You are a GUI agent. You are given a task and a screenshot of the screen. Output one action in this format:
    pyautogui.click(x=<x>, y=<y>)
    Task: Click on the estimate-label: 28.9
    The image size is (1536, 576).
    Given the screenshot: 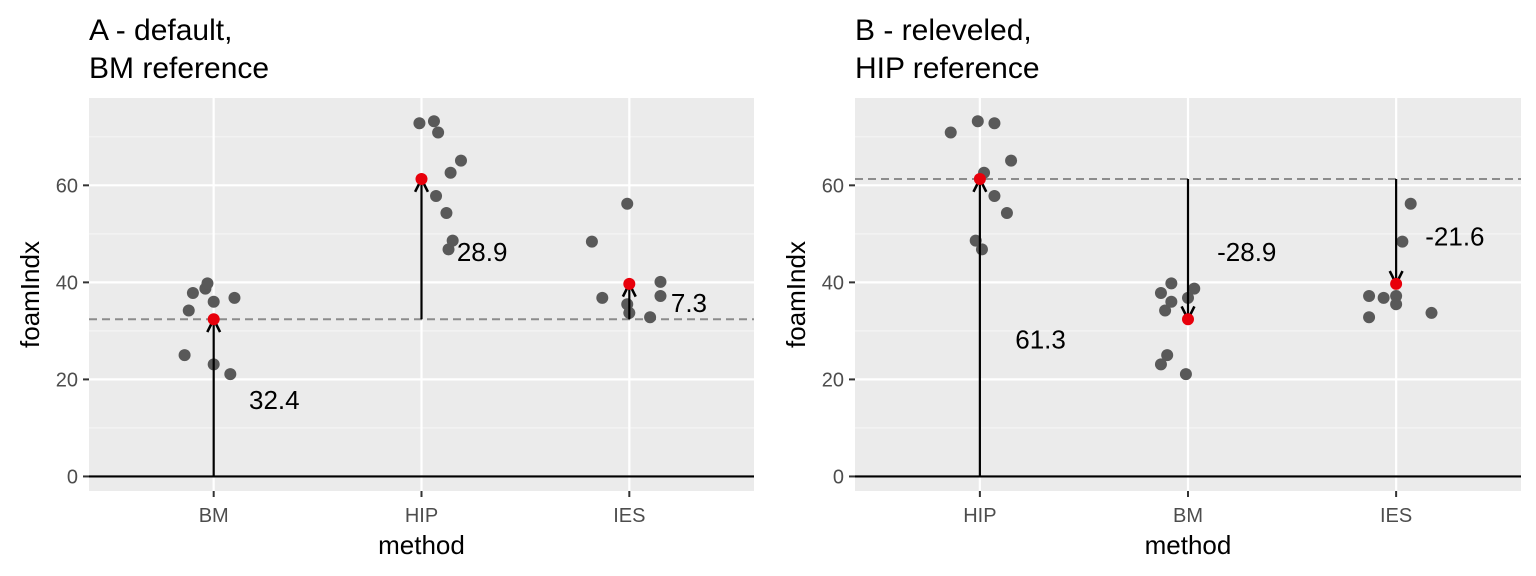 What is the action you would take?
    pyautogui.click(x=482, y=252)
    